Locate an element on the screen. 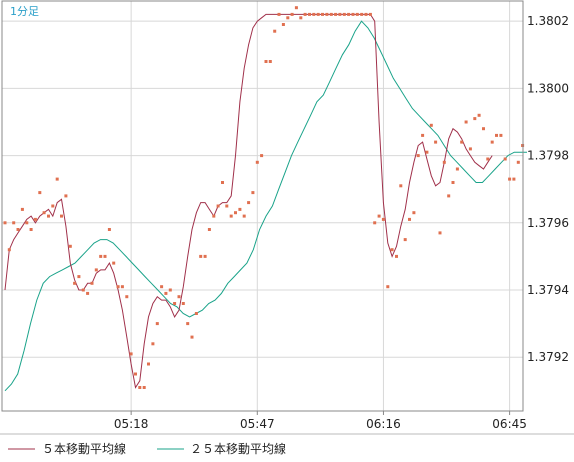 The width and height of the screenshot is (574, 462). x-tick-label: 06:16 is located at coordinates (383, 424).